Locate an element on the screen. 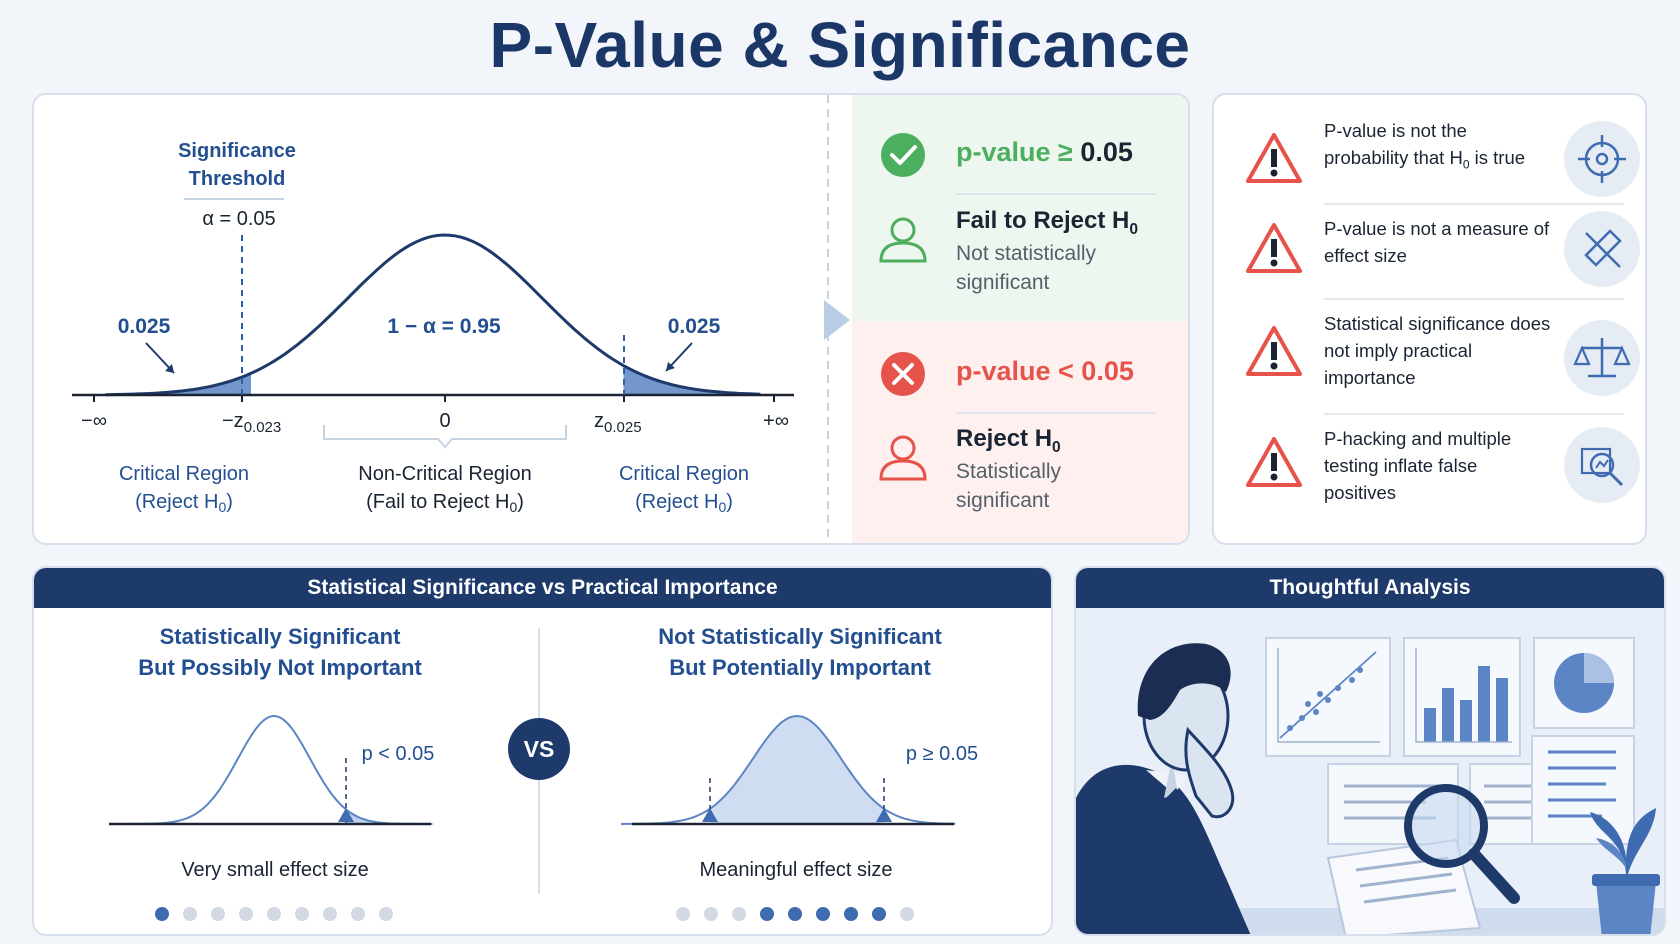 Image resolution: width=1680 pixels, height=944 pixels. caution-text-1: P-value is not a measure of effect size is located at coordinates (1437, 242).